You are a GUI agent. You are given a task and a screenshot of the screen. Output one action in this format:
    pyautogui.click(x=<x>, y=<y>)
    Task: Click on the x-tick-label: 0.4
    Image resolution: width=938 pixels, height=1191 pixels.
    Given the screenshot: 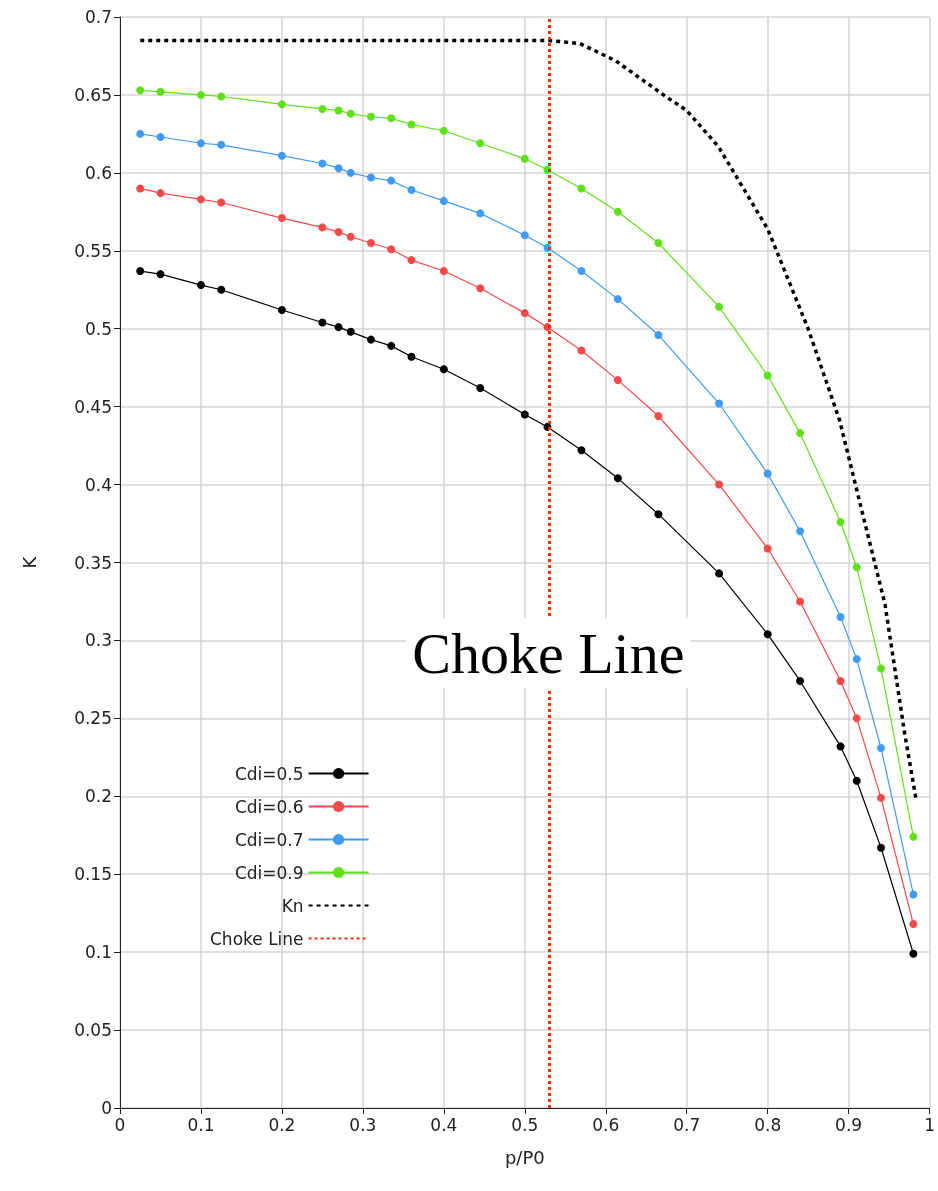 What is the action you would take?
    pyautogui.click(x=444, y=1124)
    